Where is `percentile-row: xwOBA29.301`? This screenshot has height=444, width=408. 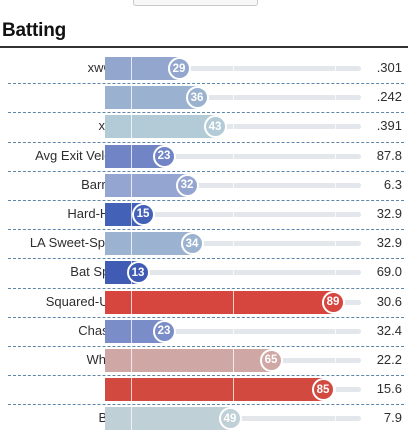
percentile-row: xwOBA29.301 is located at coordinates (204, 68).